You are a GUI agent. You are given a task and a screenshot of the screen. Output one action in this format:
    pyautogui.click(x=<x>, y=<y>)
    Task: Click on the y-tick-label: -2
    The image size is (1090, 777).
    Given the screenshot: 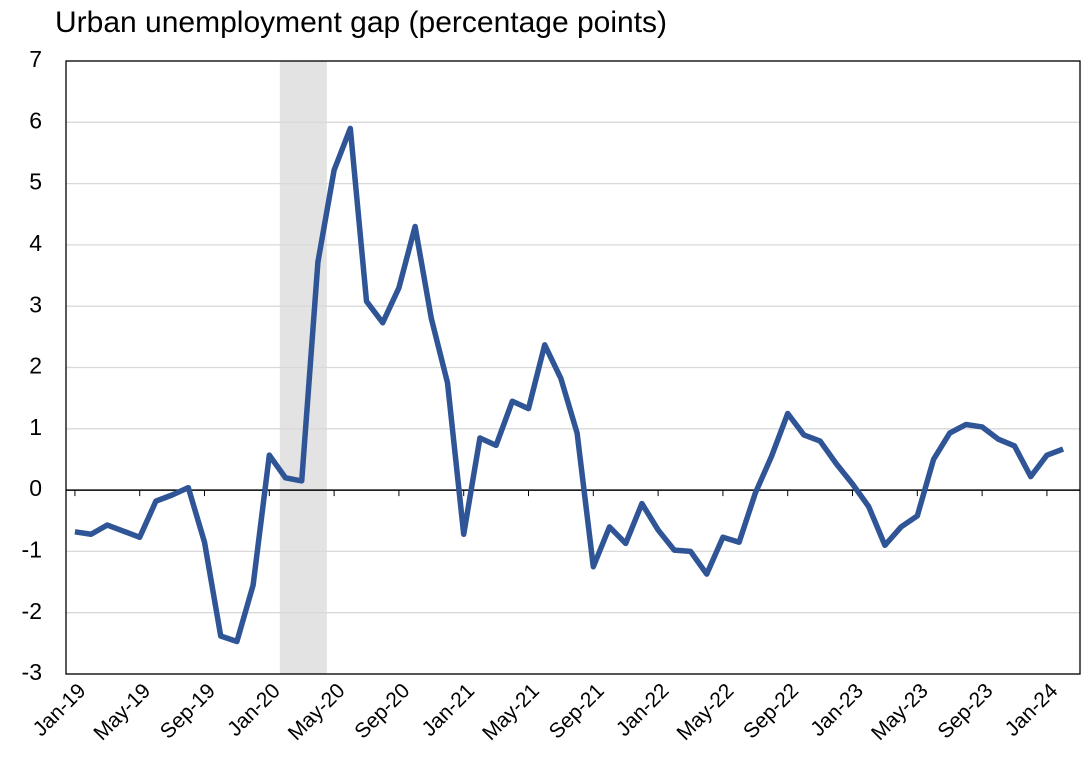 What is the action you would take?
    pyautogui.click(x=32, y=611)
    